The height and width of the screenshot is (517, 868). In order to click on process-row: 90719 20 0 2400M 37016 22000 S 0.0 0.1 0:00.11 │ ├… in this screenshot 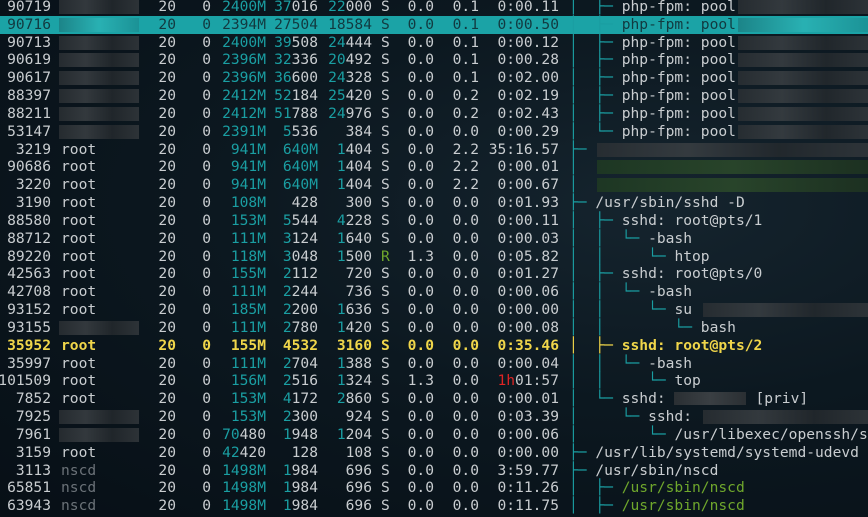, I will do `click(434, 8)`.